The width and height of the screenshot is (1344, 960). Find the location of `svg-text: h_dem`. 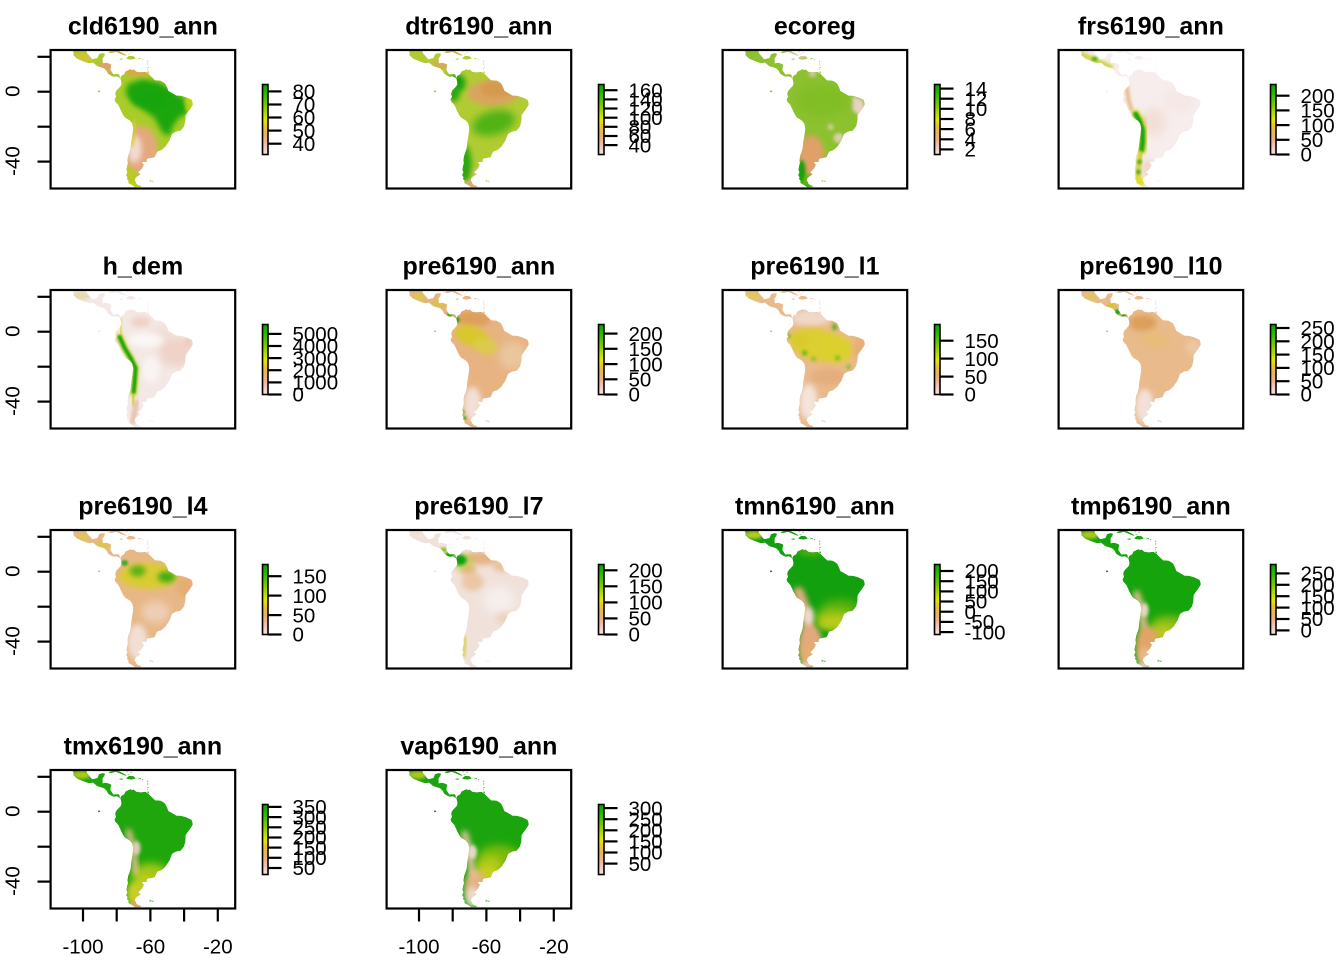

svg-text: h_dem is located at coordinates (143, 267).